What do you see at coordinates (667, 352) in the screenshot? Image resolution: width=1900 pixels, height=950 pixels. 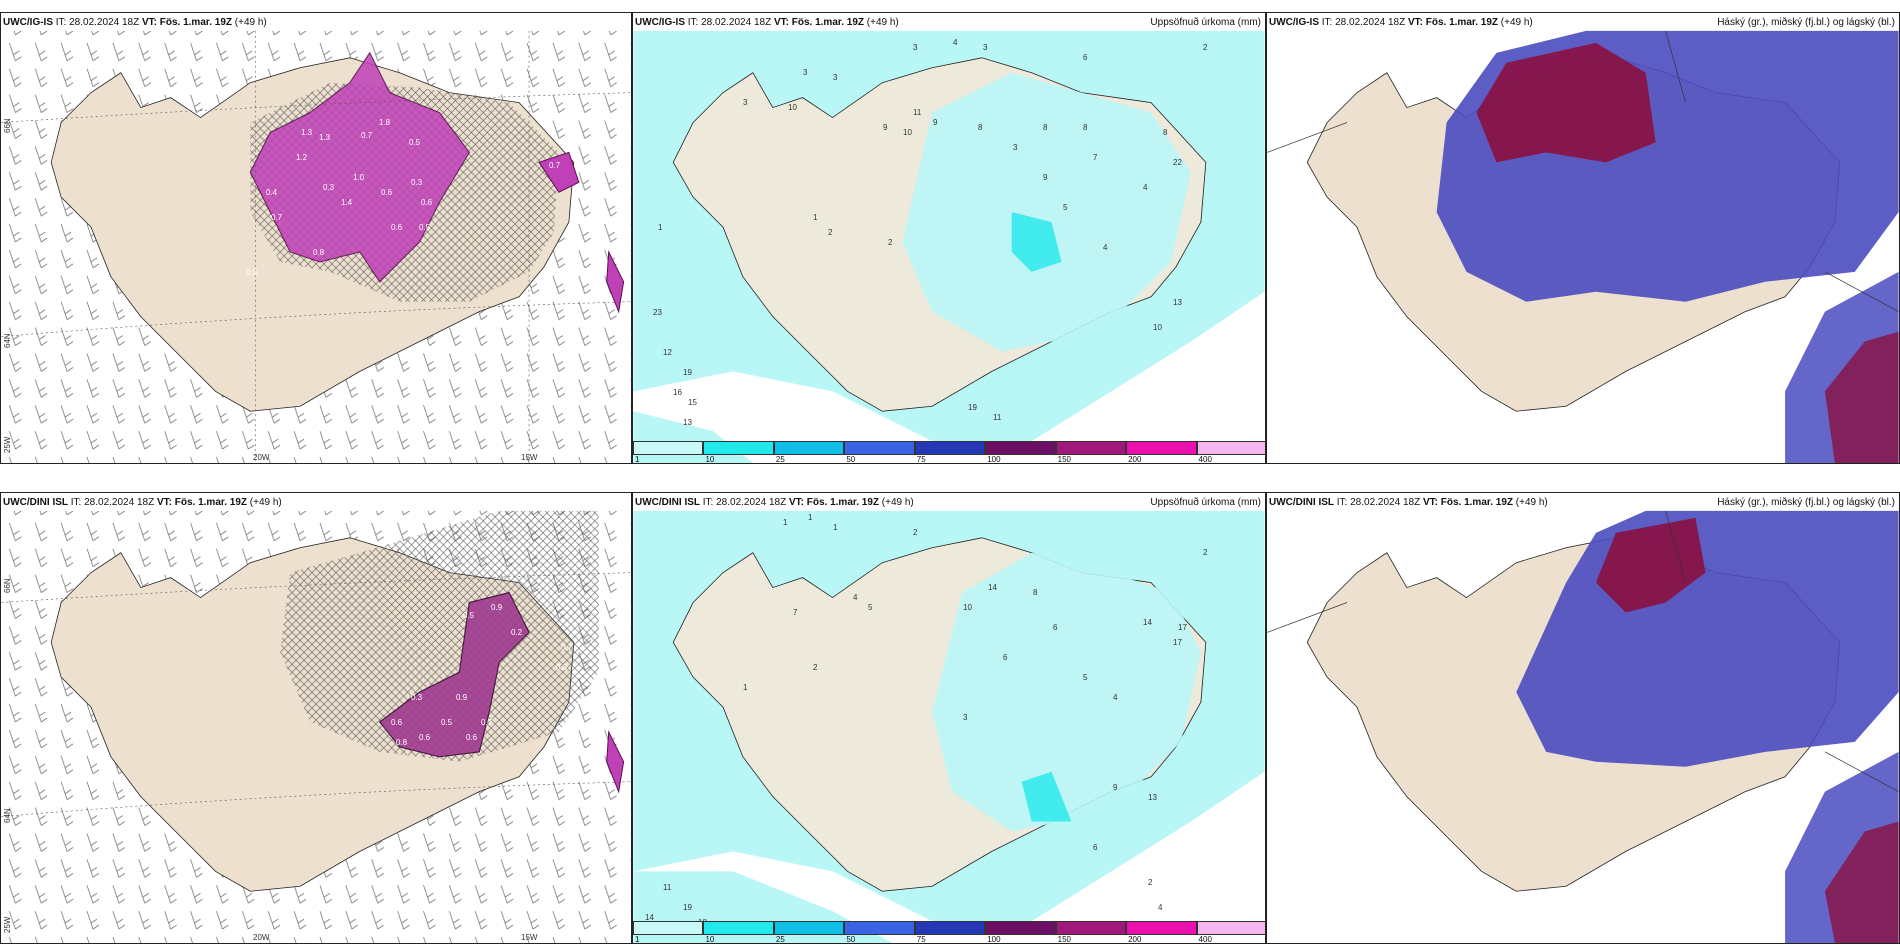 I see `precip-value: 12` at bounding box center [667, 352].